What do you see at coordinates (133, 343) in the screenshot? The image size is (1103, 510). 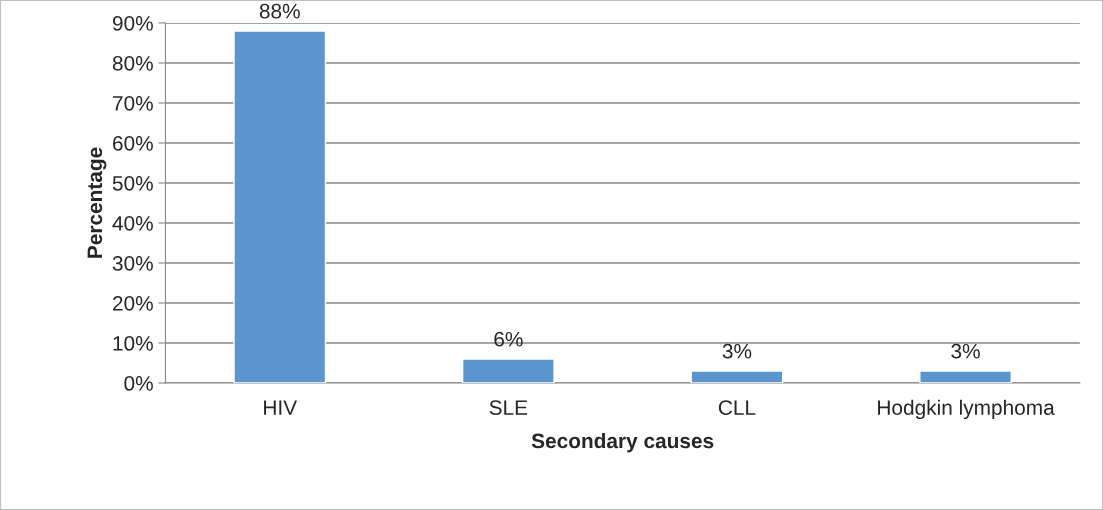 I see `y-tick-label: 10%` at bounding box center [133, 343].